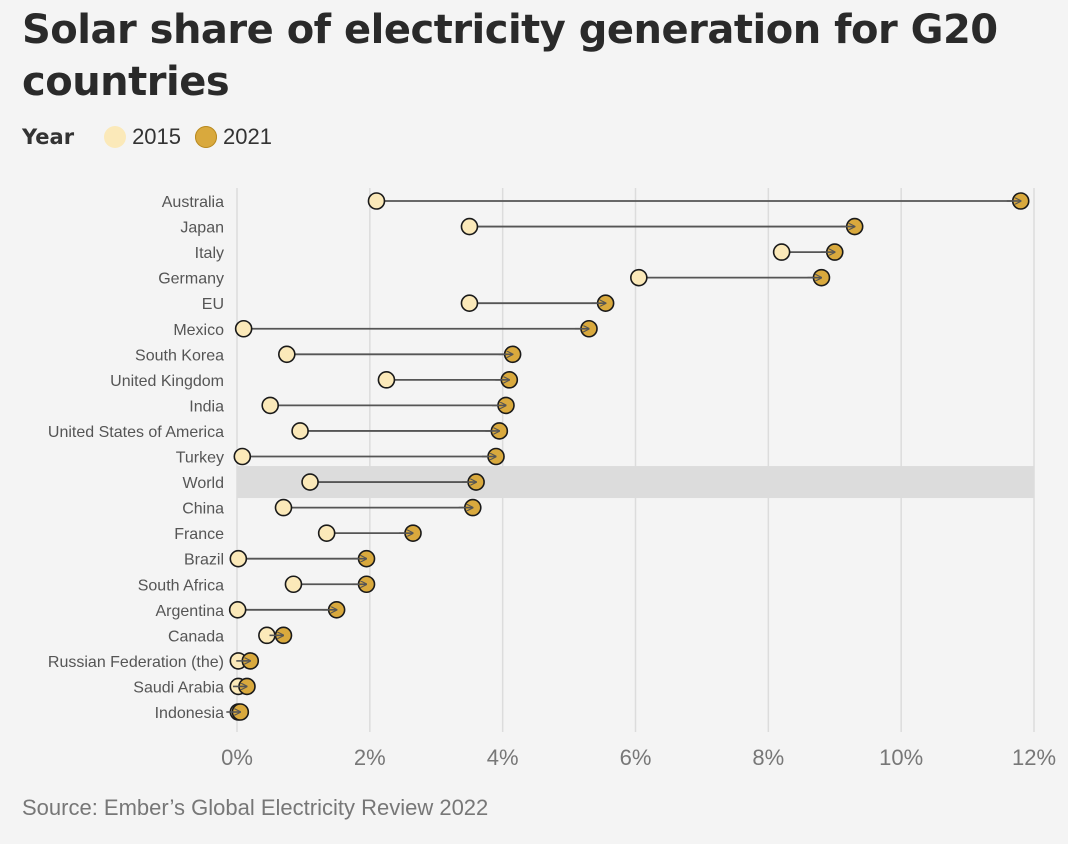 The image size is (1068, 844). Describe the element at coordinates (494, 278) in the screenshot. I see `row-germany: Germany` at that location.